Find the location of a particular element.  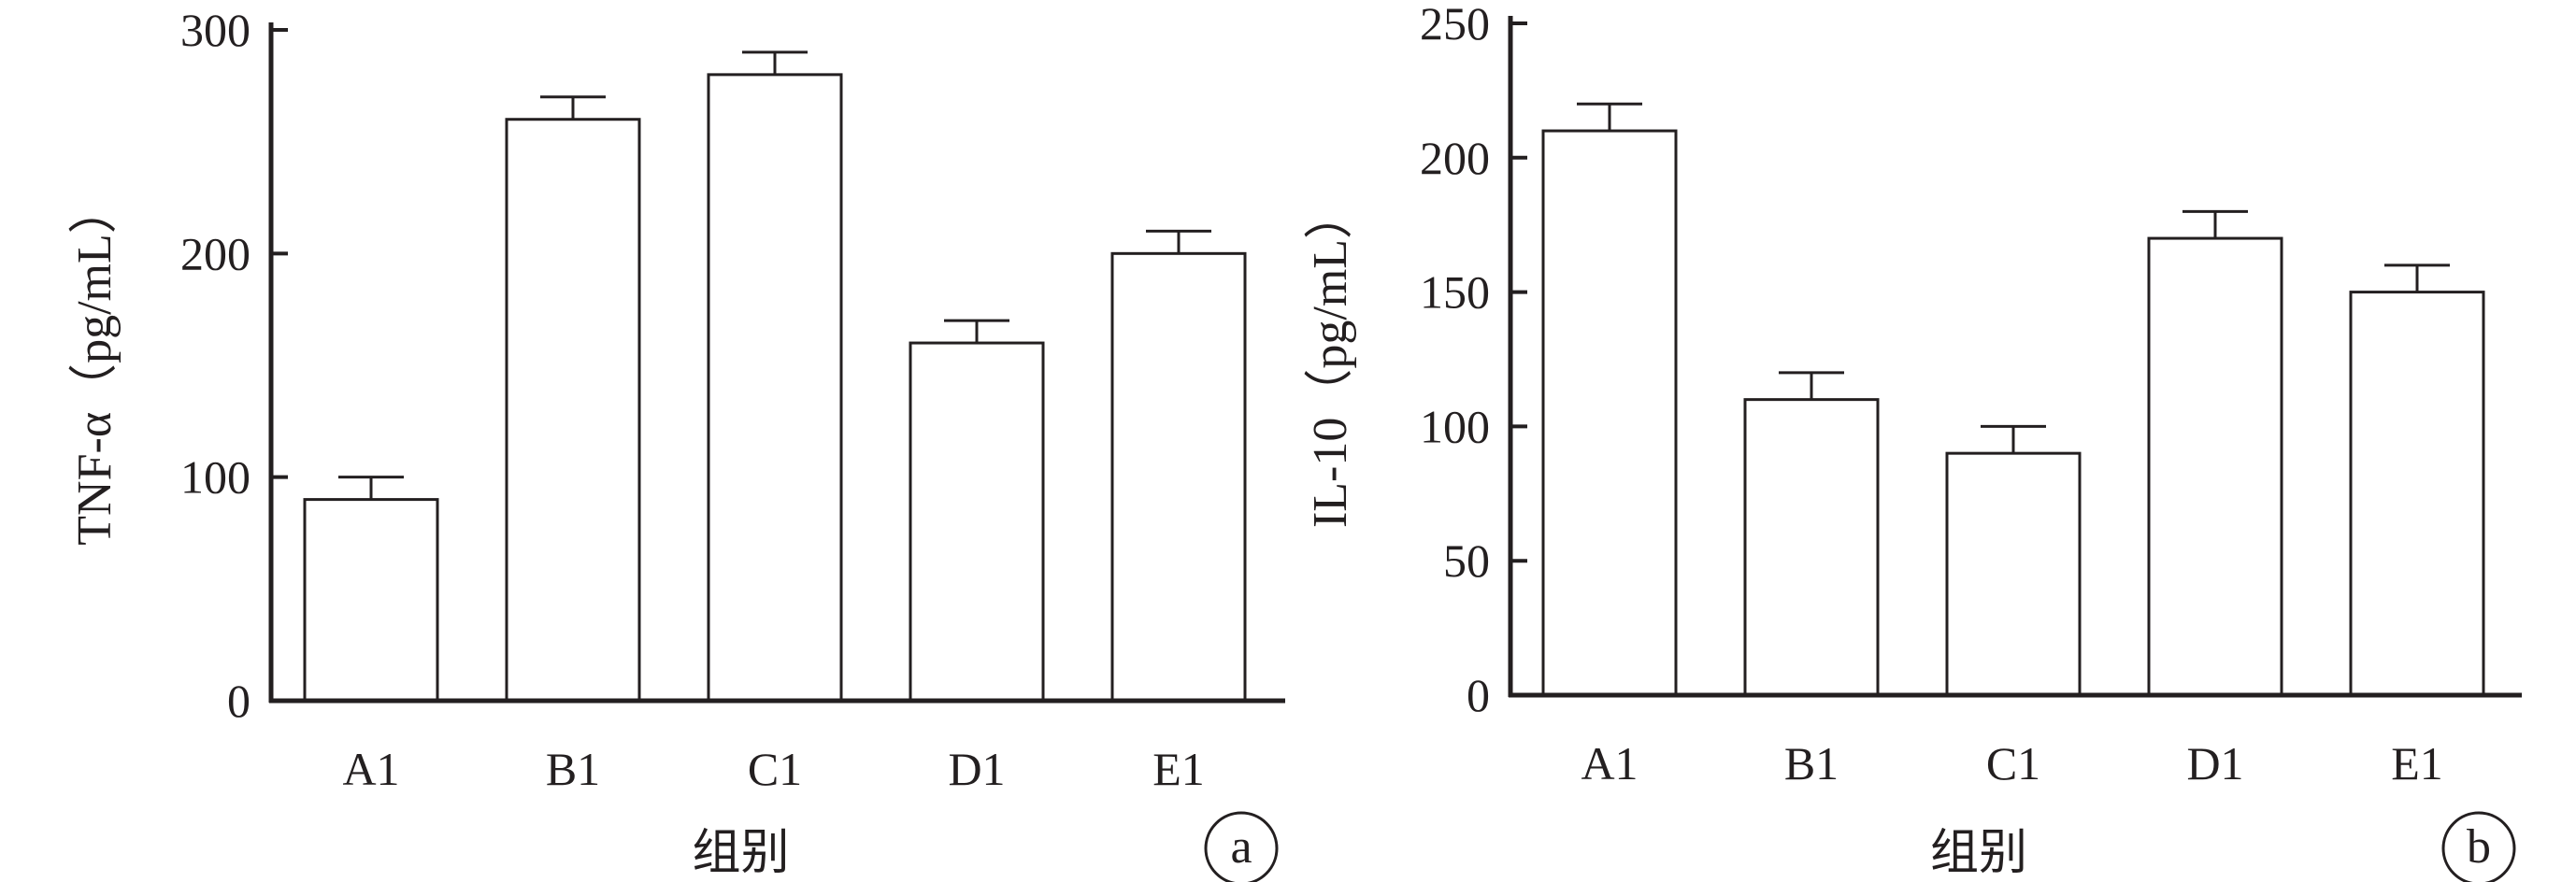

x-labels-group-b: A1 B1 C1 D1 E1 is located at coordinates (2011, 763).